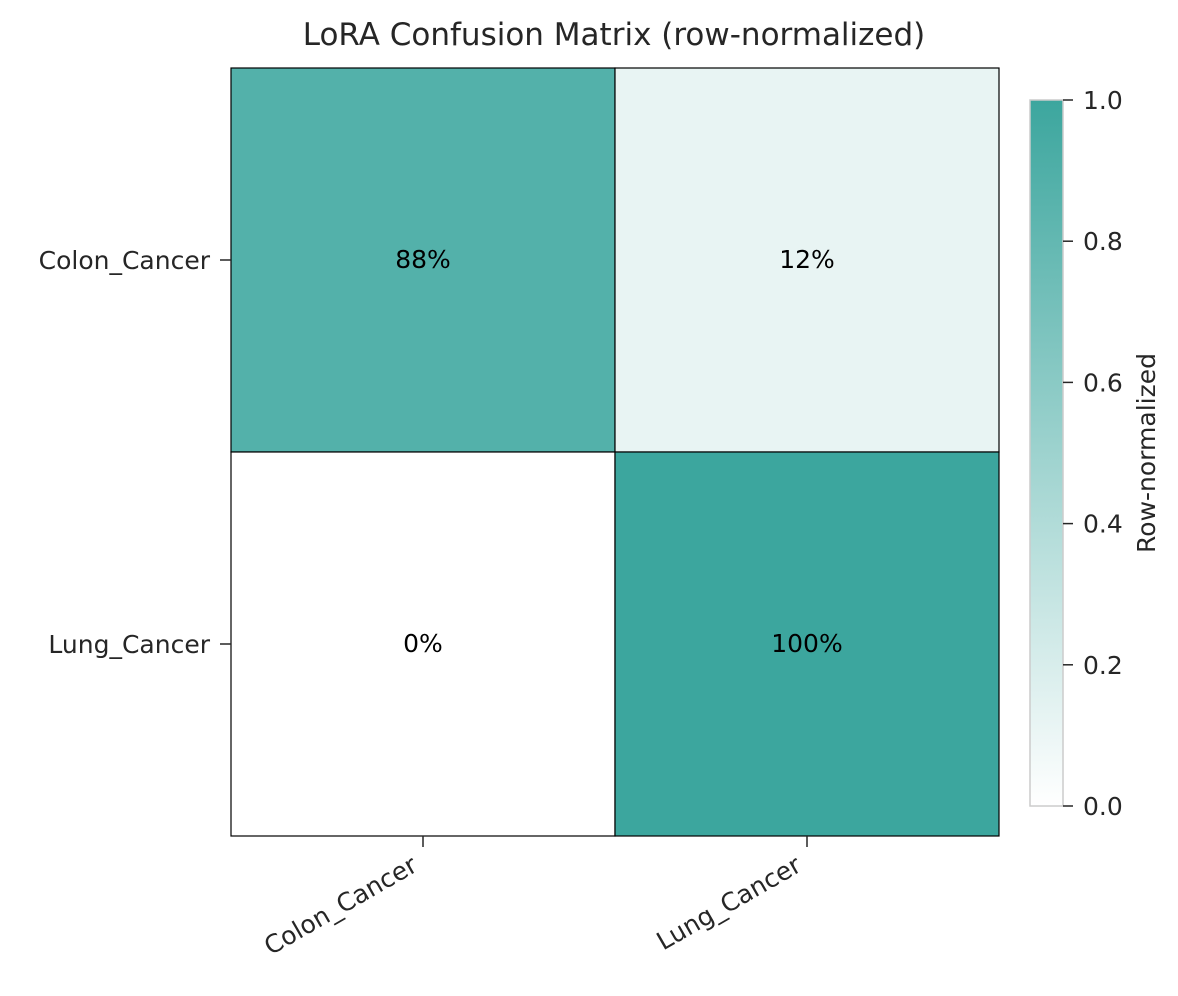 This screenshot has width=1178, height=996. I want to click on cell-value-label: 88%, so click(423, 259).